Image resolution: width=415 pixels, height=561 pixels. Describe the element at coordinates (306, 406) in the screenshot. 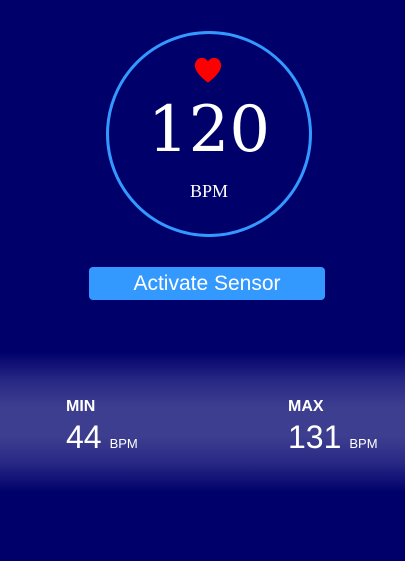

I see `max-label: MAX` at that location.